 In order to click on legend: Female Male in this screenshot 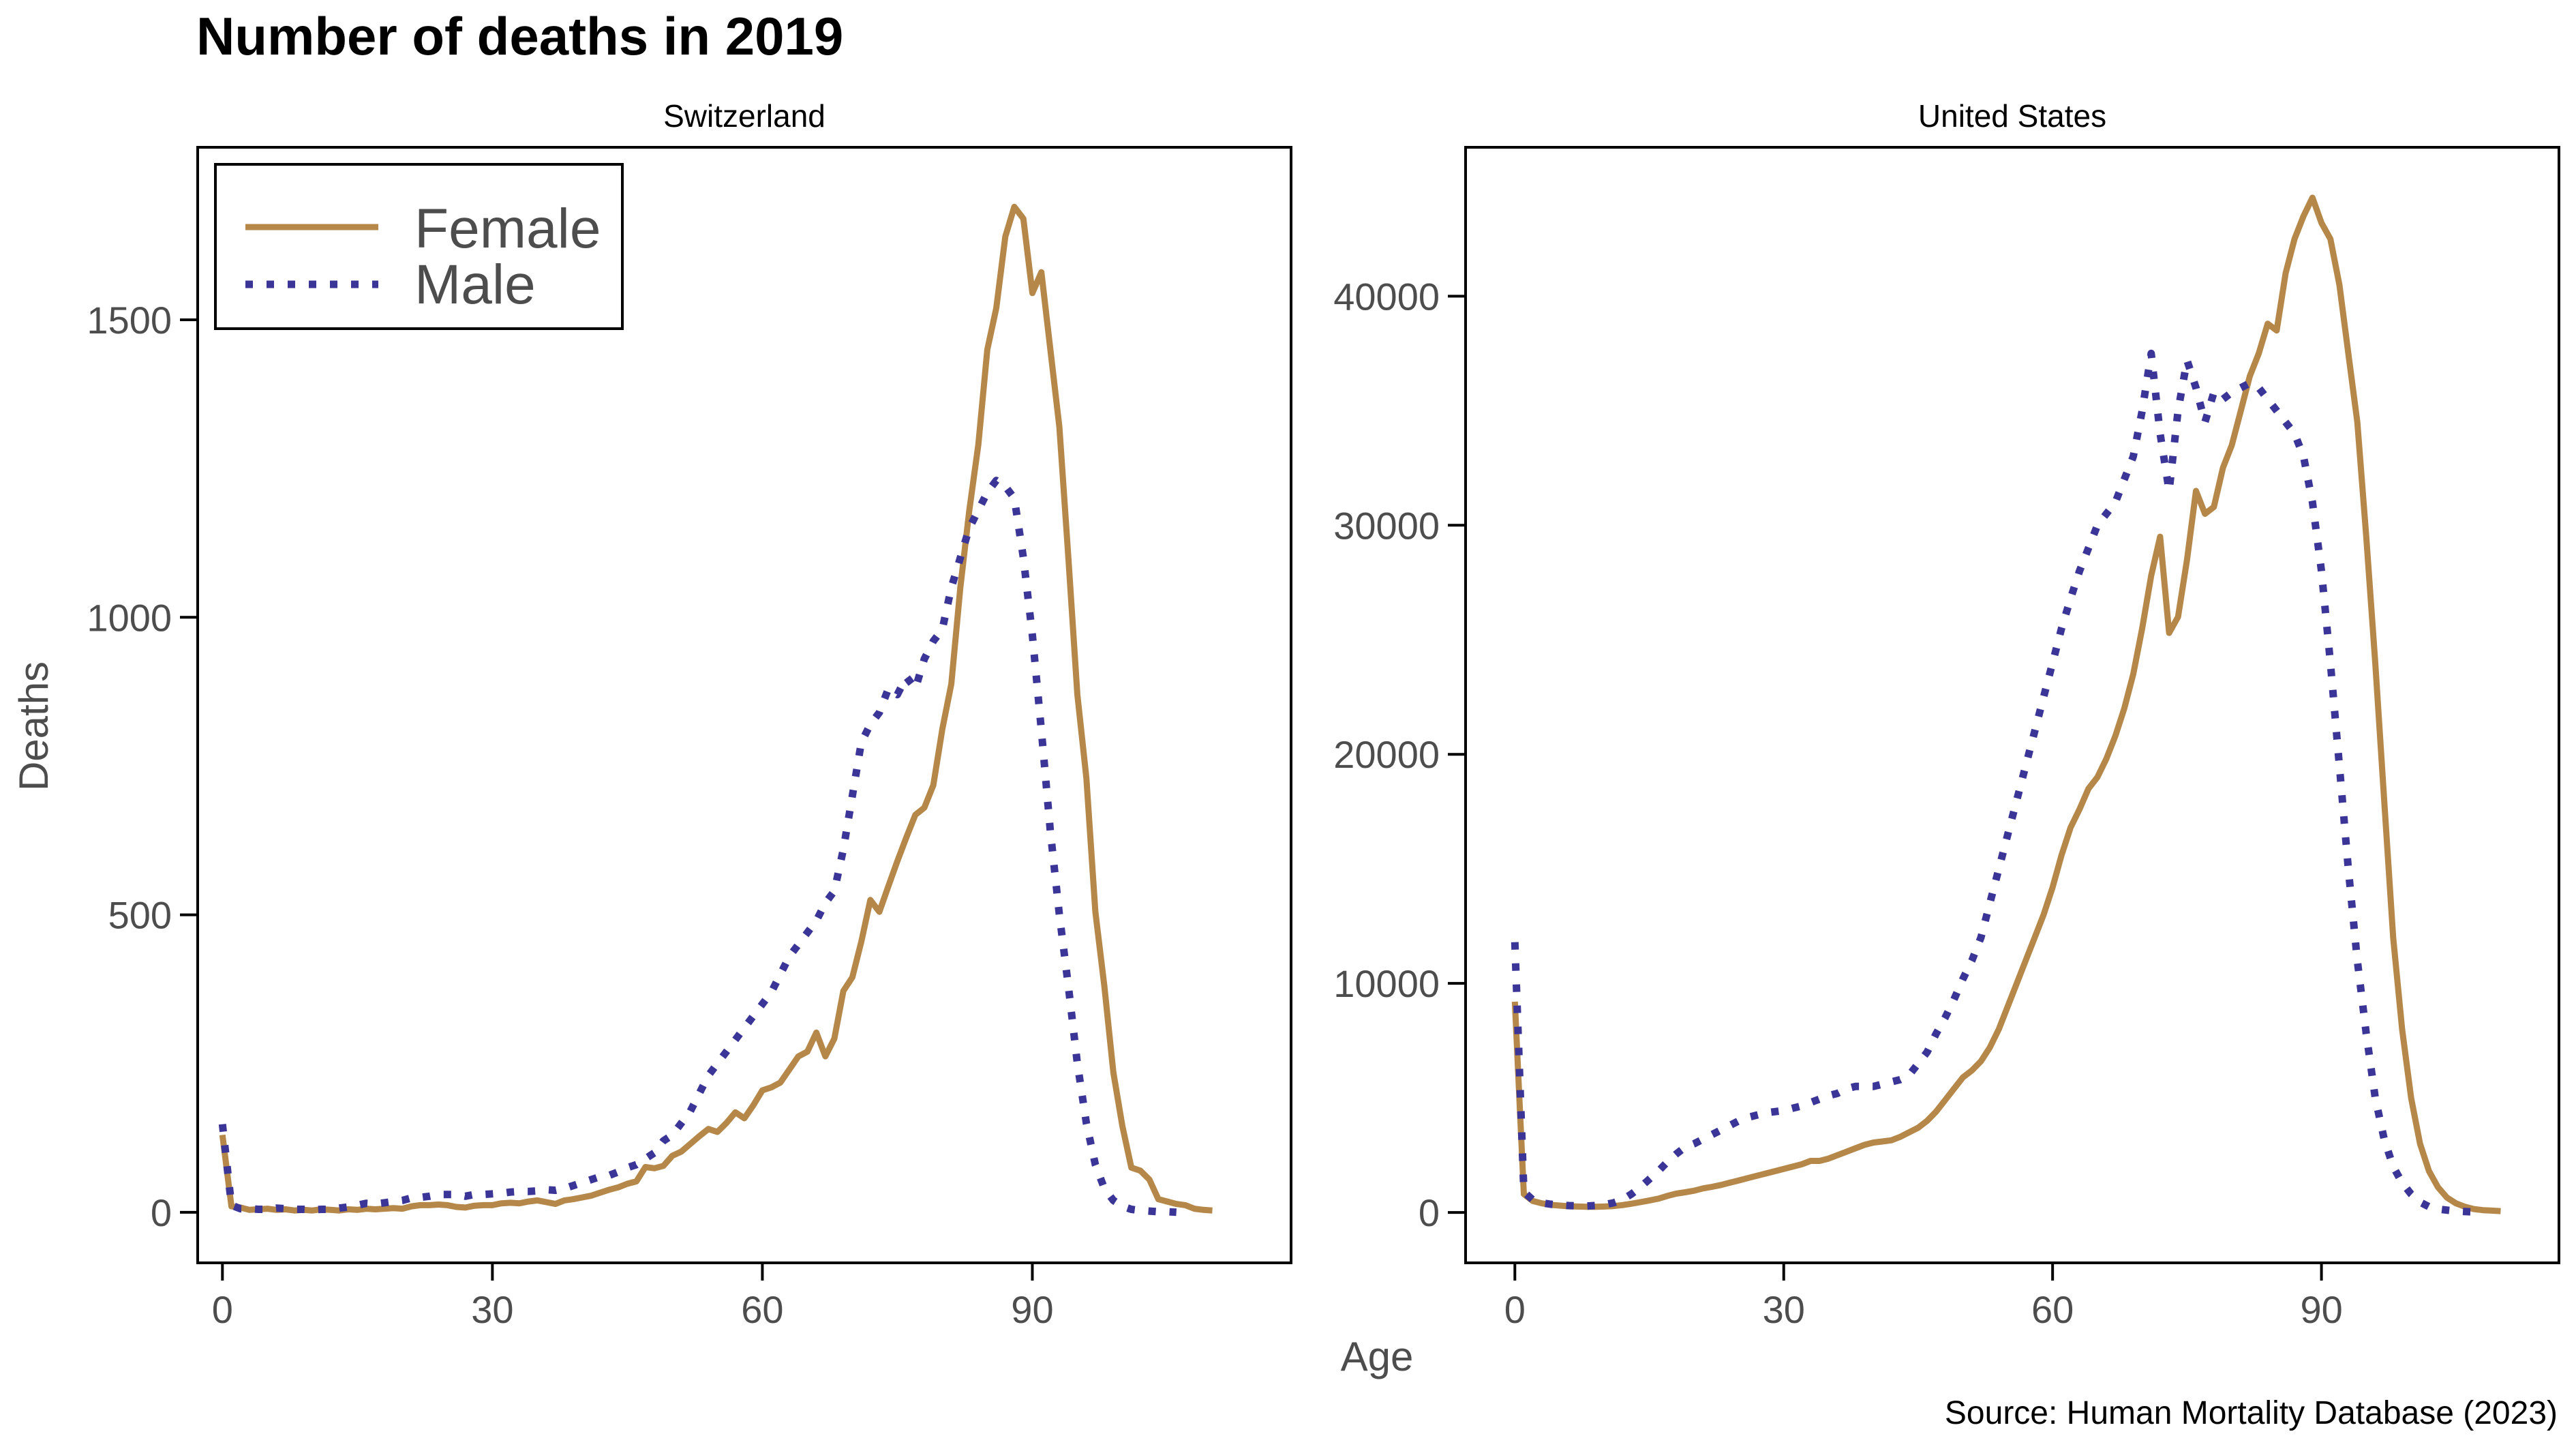, I will do `click(419, 247)`.